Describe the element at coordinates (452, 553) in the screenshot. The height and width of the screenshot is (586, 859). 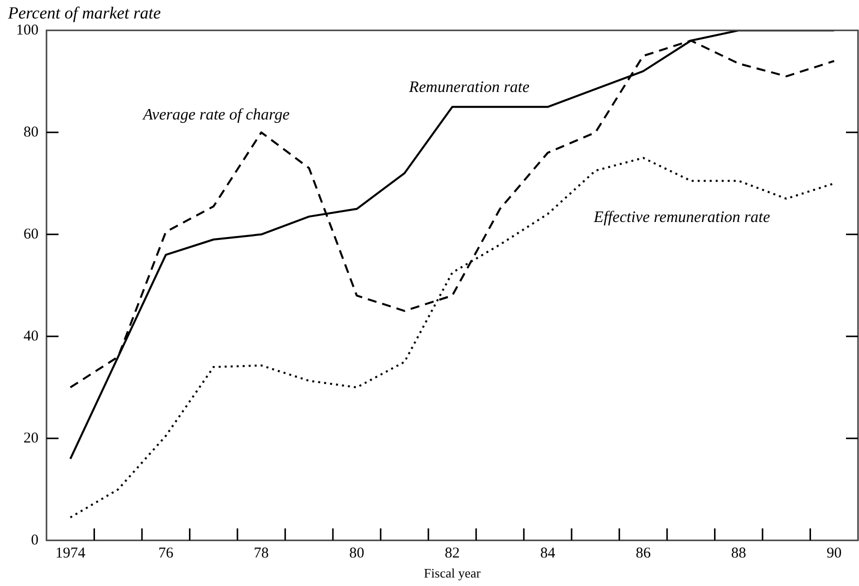
I see `x-tick-label: 82` at that location.